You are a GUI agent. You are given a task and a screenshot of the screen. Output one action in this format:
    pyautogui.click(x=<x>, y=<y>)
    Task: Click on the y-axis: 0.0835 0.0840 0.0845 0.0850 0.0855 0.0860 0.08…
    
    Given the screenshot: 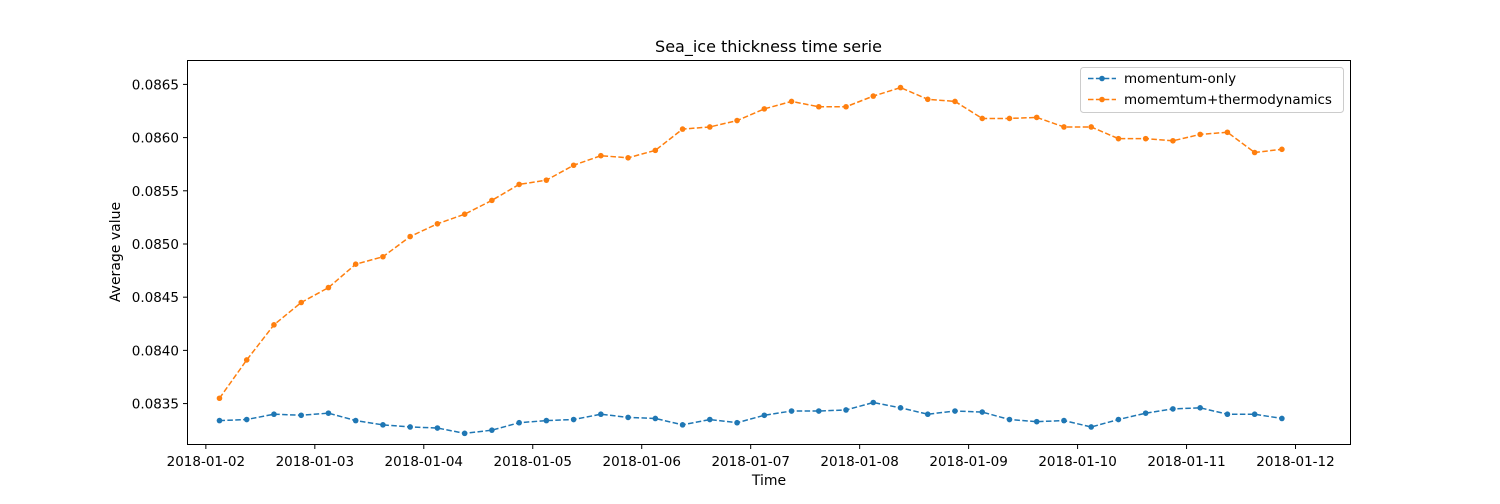 What is the action you would take?
    pyautogui.click(x=160, y=245)
    